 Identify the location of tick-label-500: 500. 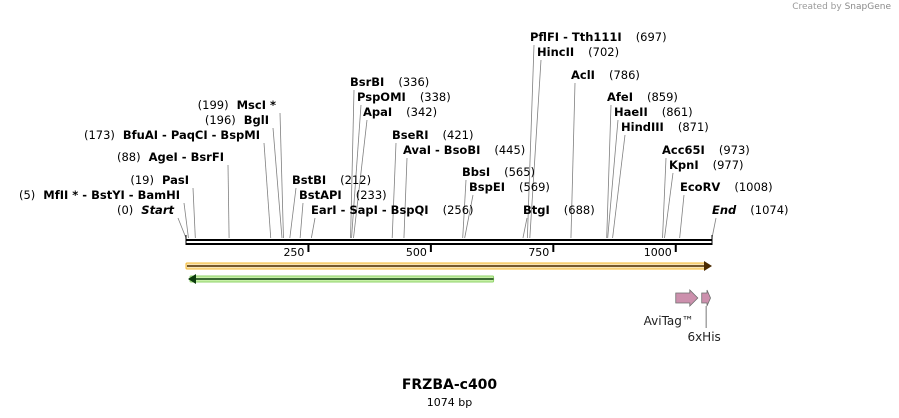
(416, 252).